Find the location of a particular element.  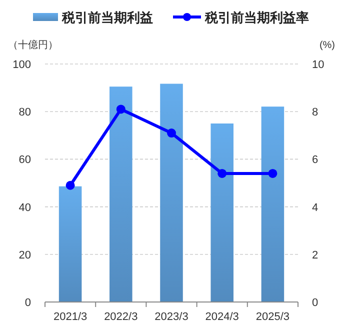

y2-tick-label: 2 is located at coordinates (315, 255).